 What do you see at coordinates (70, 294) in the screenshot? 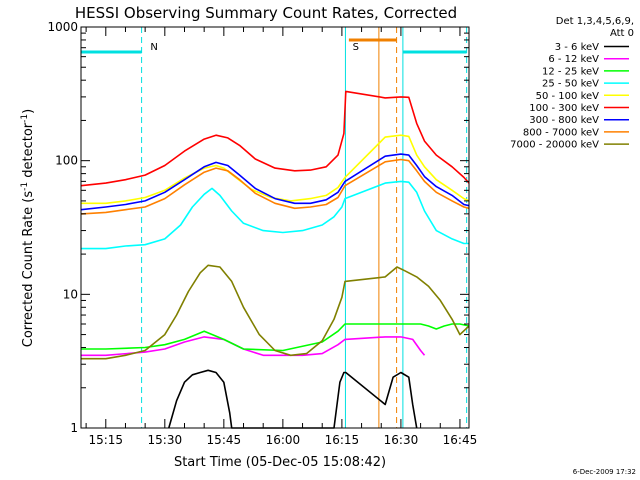
I see `y-tick-label: 10` at bounding box center [70, 294].